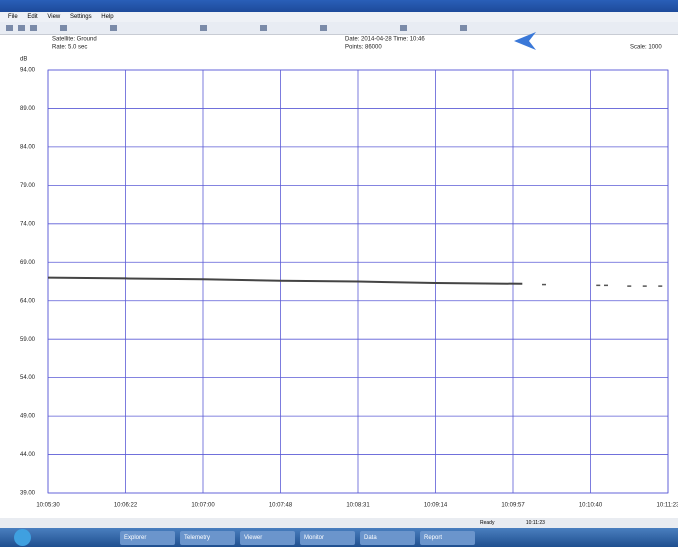  What do you see at coordinates (591, 506) in the screenshot?
I see `x-tick-label: 10:10:40` at bounding box center [591, 506].